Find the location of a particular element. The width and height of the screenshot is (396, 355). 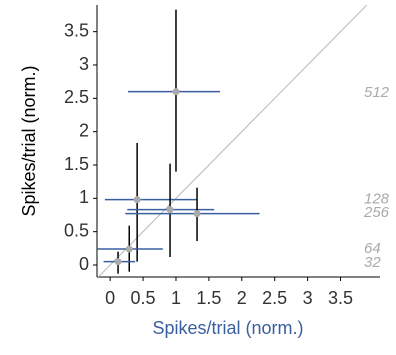

x-tick-label: 1.5 is located at coordinates (208, 298).